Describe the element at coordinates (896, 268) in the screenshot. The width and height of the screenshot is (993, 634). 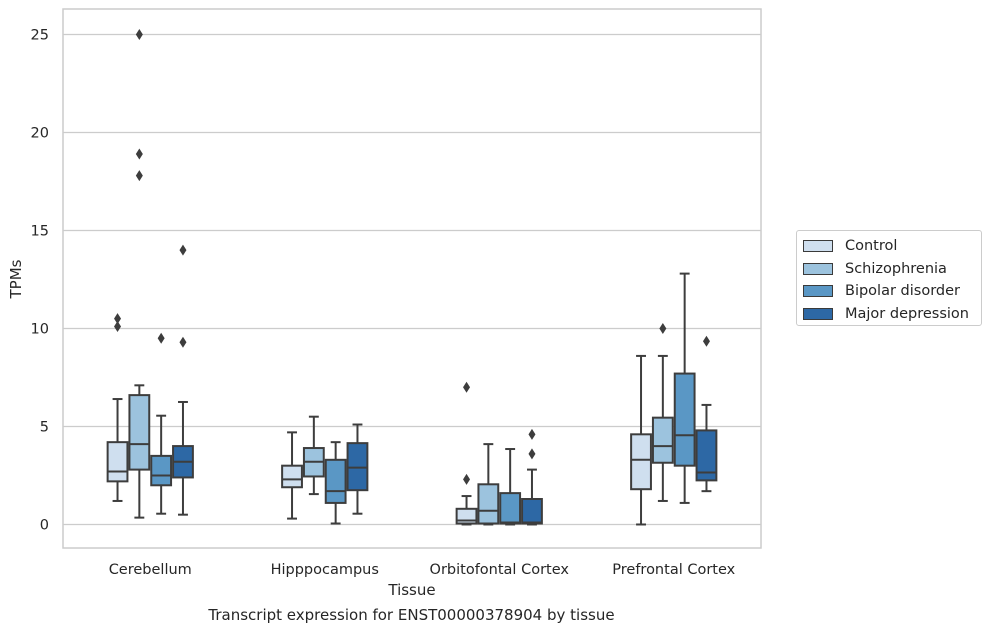
I see `legend-label: Schizophrenia` at that location.